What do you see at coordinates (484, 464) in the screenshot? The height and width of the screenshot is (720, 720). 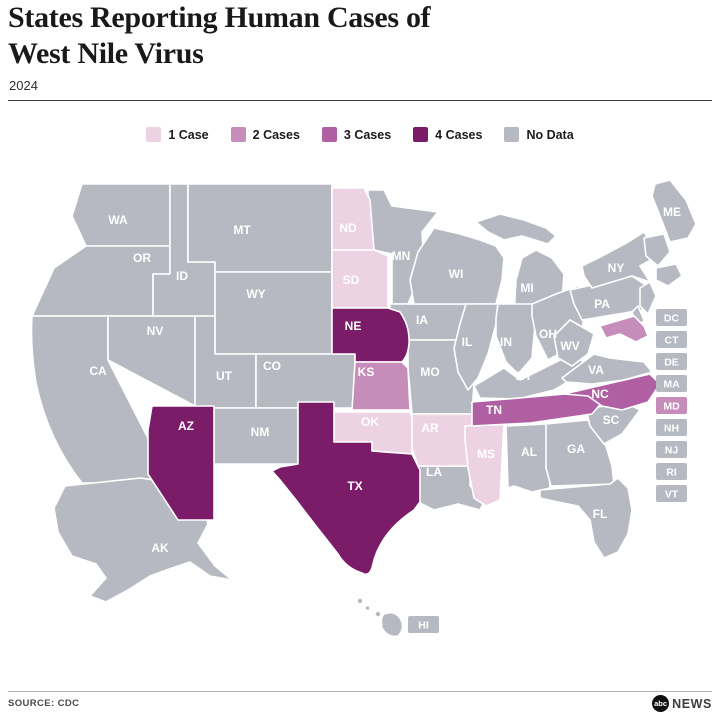 I see `state-mississippi` at bounding box center [484, 464].